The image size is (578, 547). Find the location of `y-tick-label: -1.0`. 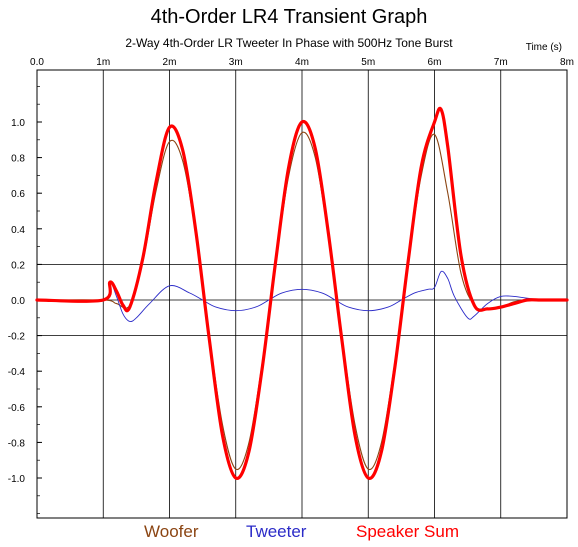

y-tick-label: -1.0 is located at coordinates (17, 479).